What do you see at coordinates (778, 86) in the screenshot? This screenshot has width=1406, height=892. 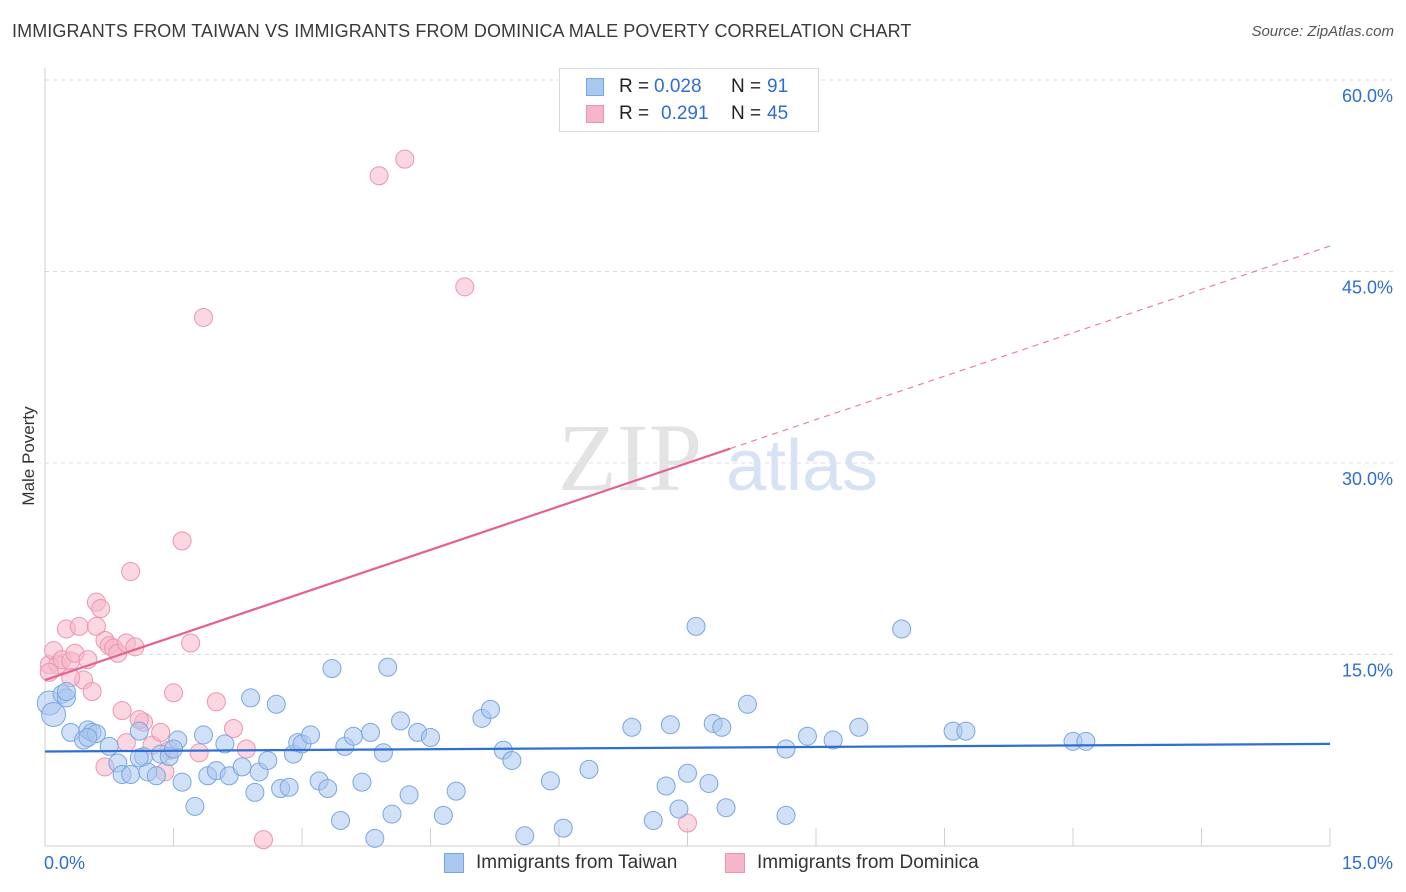 I see `taiwan-n-value: 91` at bounding box center [778, 86].